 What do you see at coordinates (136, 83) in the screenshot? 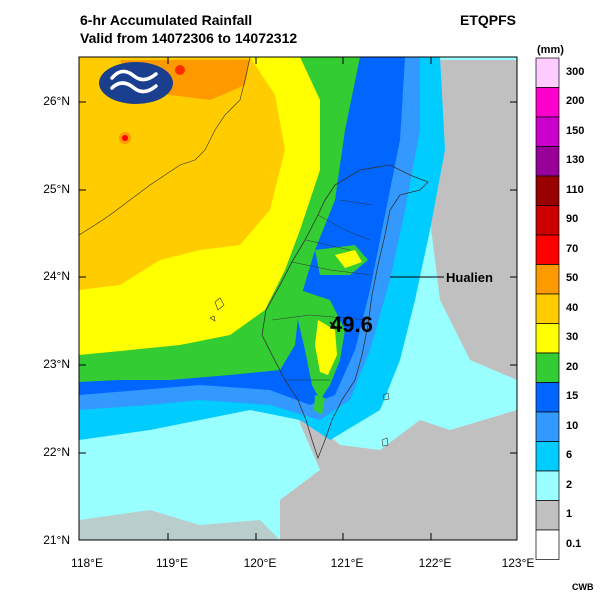
I see `cwb-logo-icon` at bounding box center [136, 83].